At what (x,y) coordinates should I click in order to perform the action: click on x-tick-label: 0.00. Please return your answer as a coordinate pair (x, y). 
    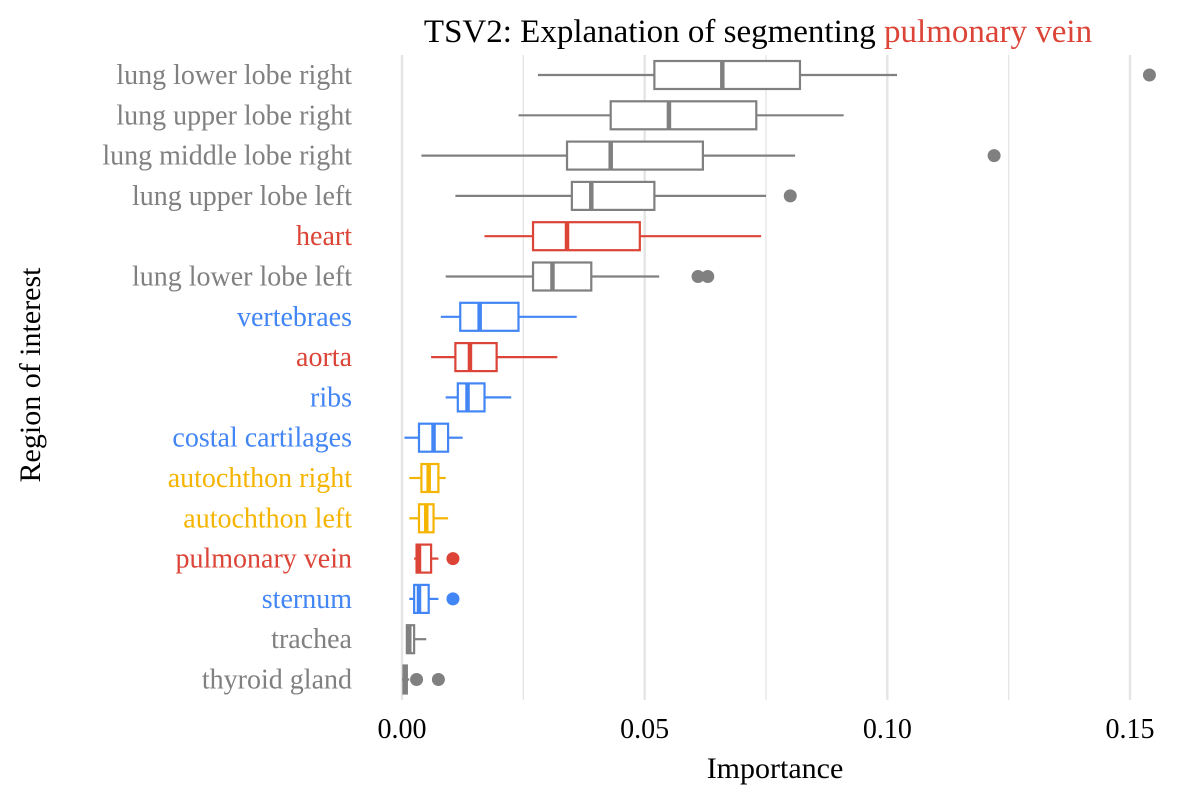
    Looking at the image, I should click on (402, 729).